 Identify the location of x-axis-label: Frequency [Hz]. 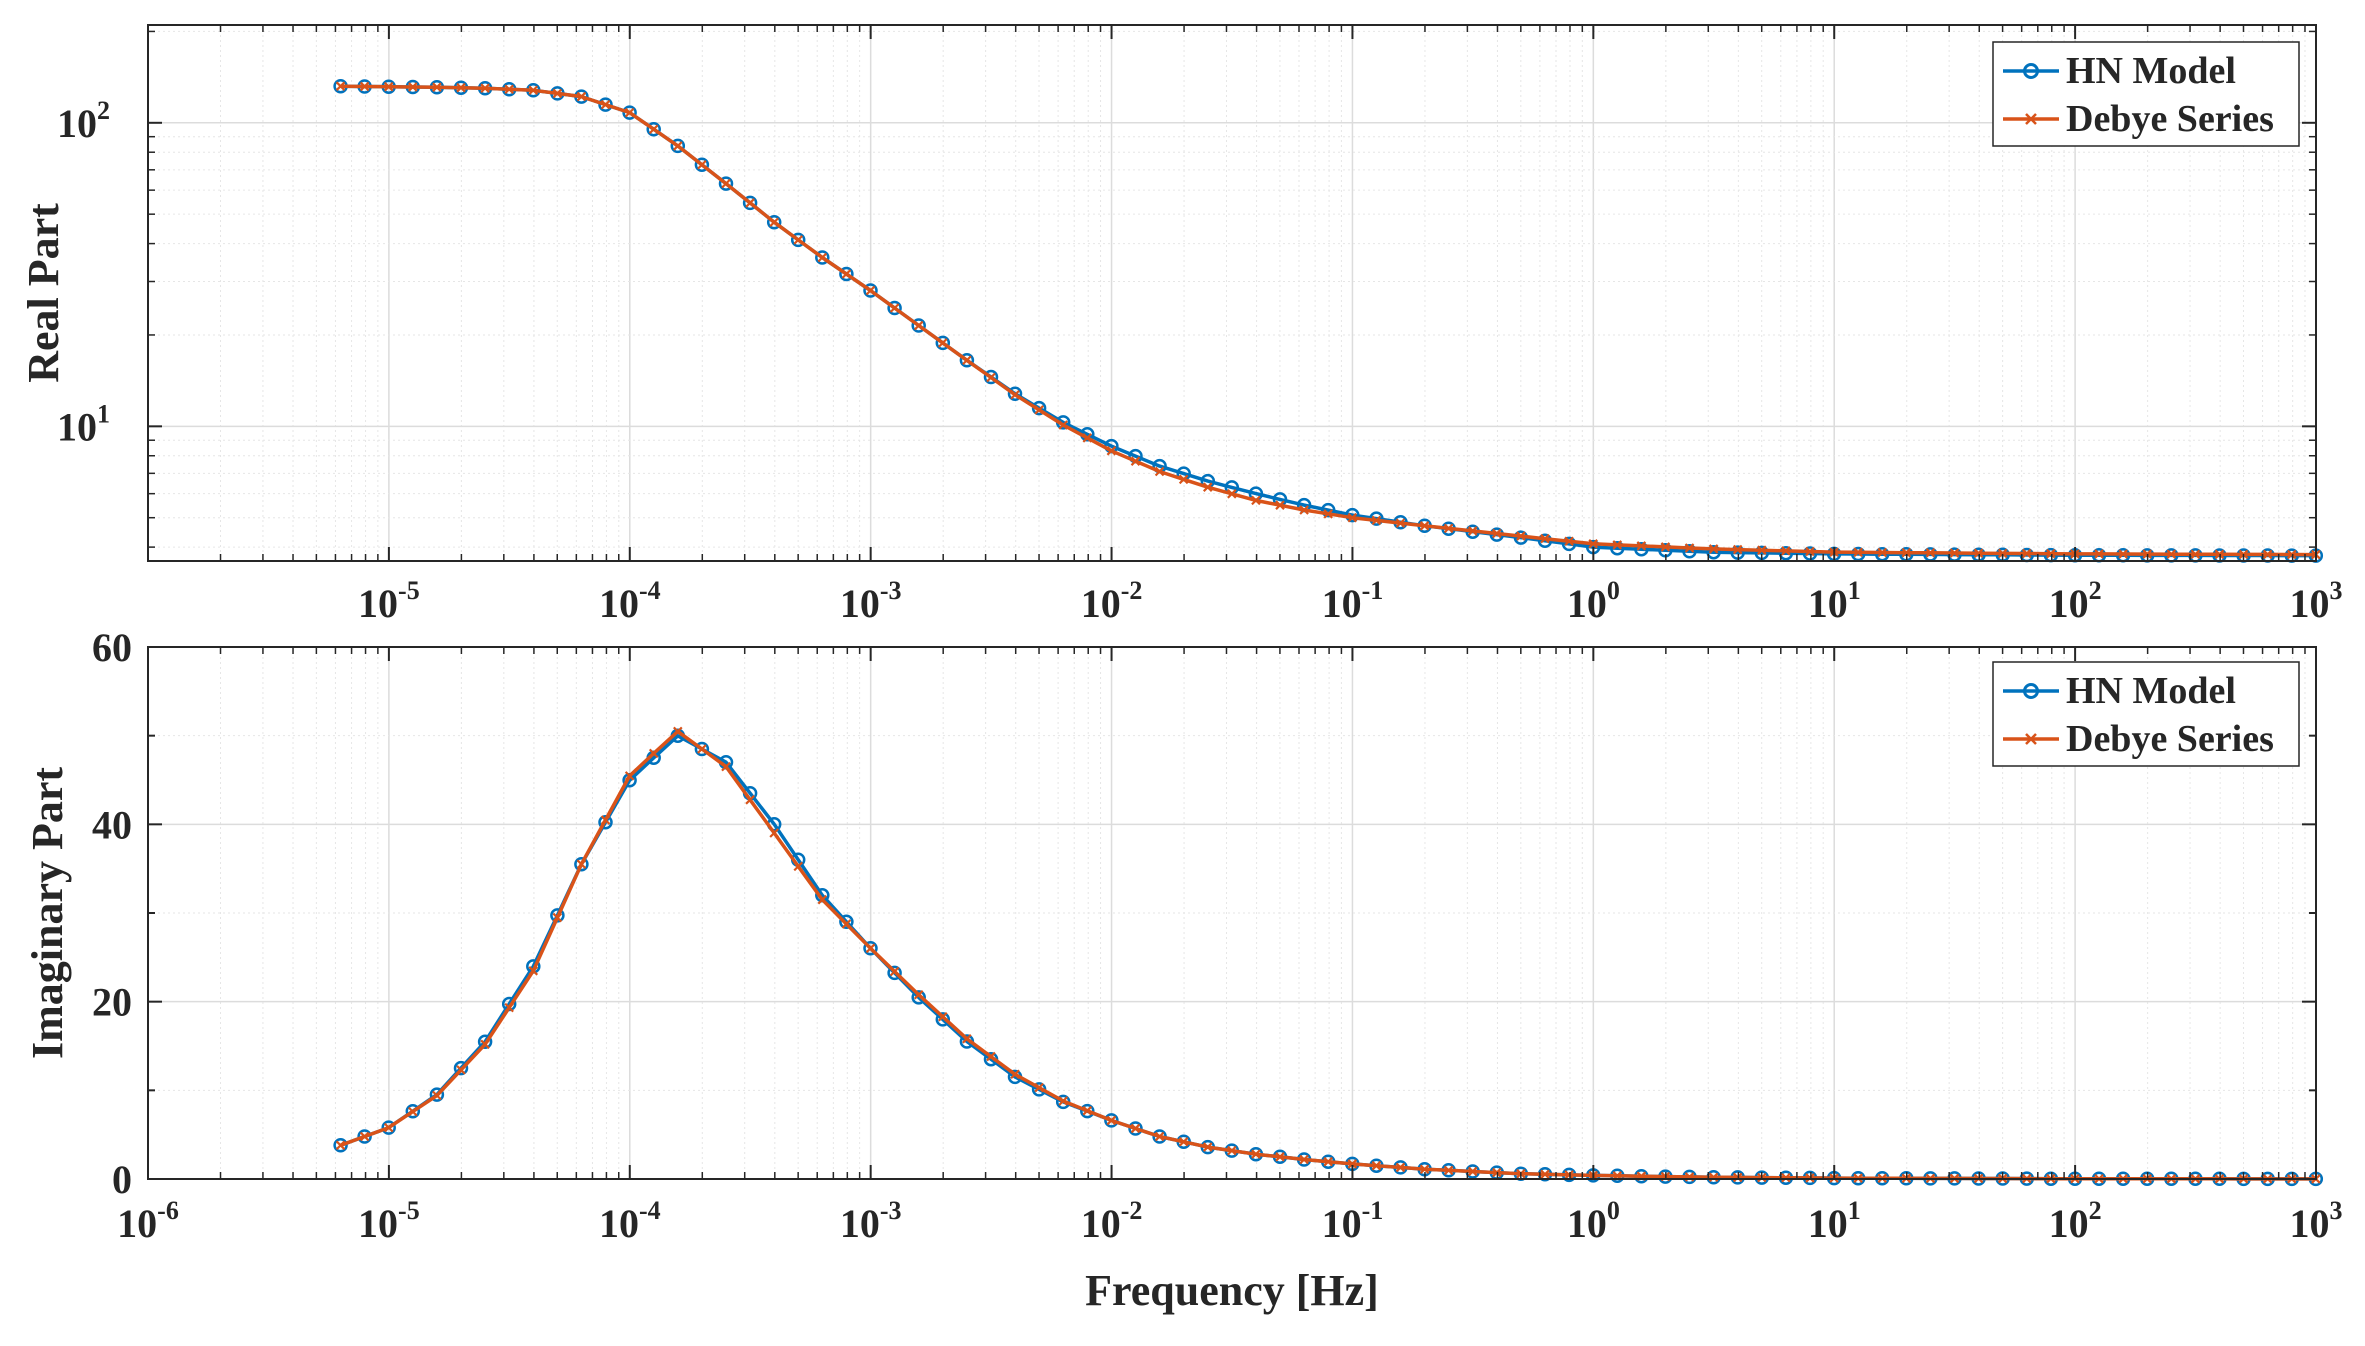
(1232, 1290).